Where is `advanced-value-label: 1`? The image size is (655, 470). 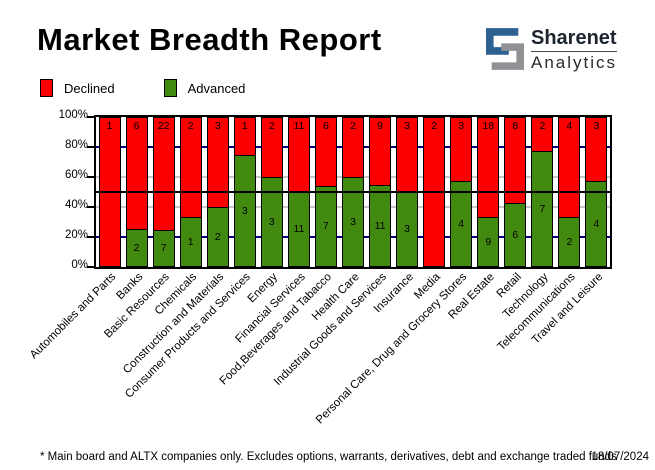 advanced-value-label: 1 is located at coordinates (190, 241).